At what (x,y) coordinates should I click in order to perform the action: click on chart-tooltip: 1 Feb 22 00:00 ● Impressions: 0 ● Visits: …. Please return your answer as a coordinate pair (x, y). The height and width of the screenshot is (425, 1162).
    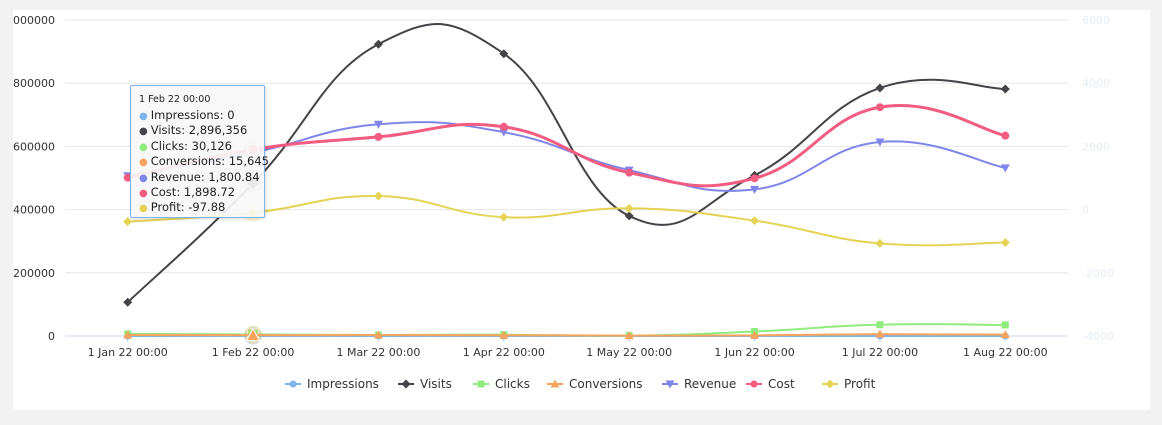
    Looking at the image, I should click on (199, 151).